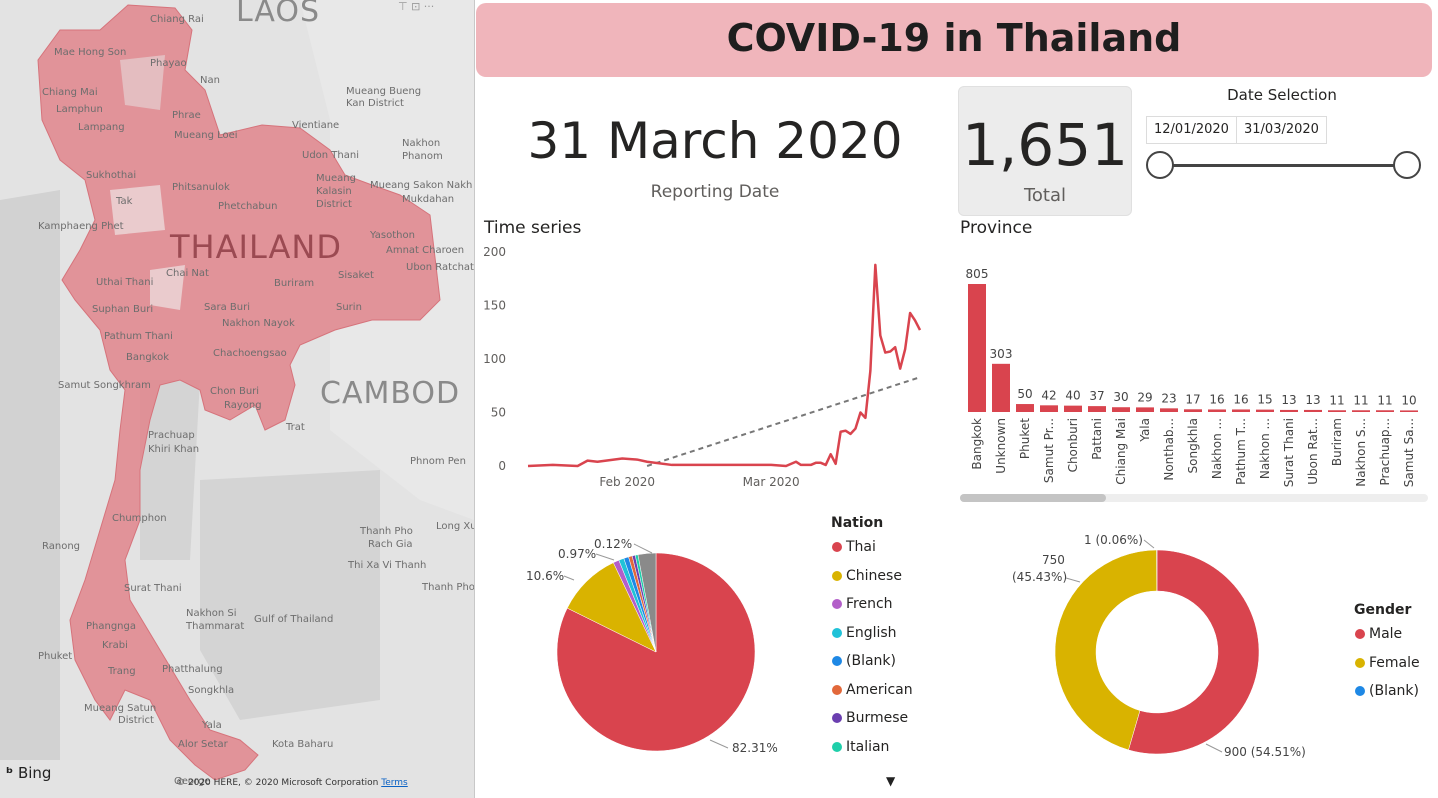  What do you see at coordinates (174, 449) in the screenshot?
I see `map-label: Khiri Khan` at bounding box center [174, 449].